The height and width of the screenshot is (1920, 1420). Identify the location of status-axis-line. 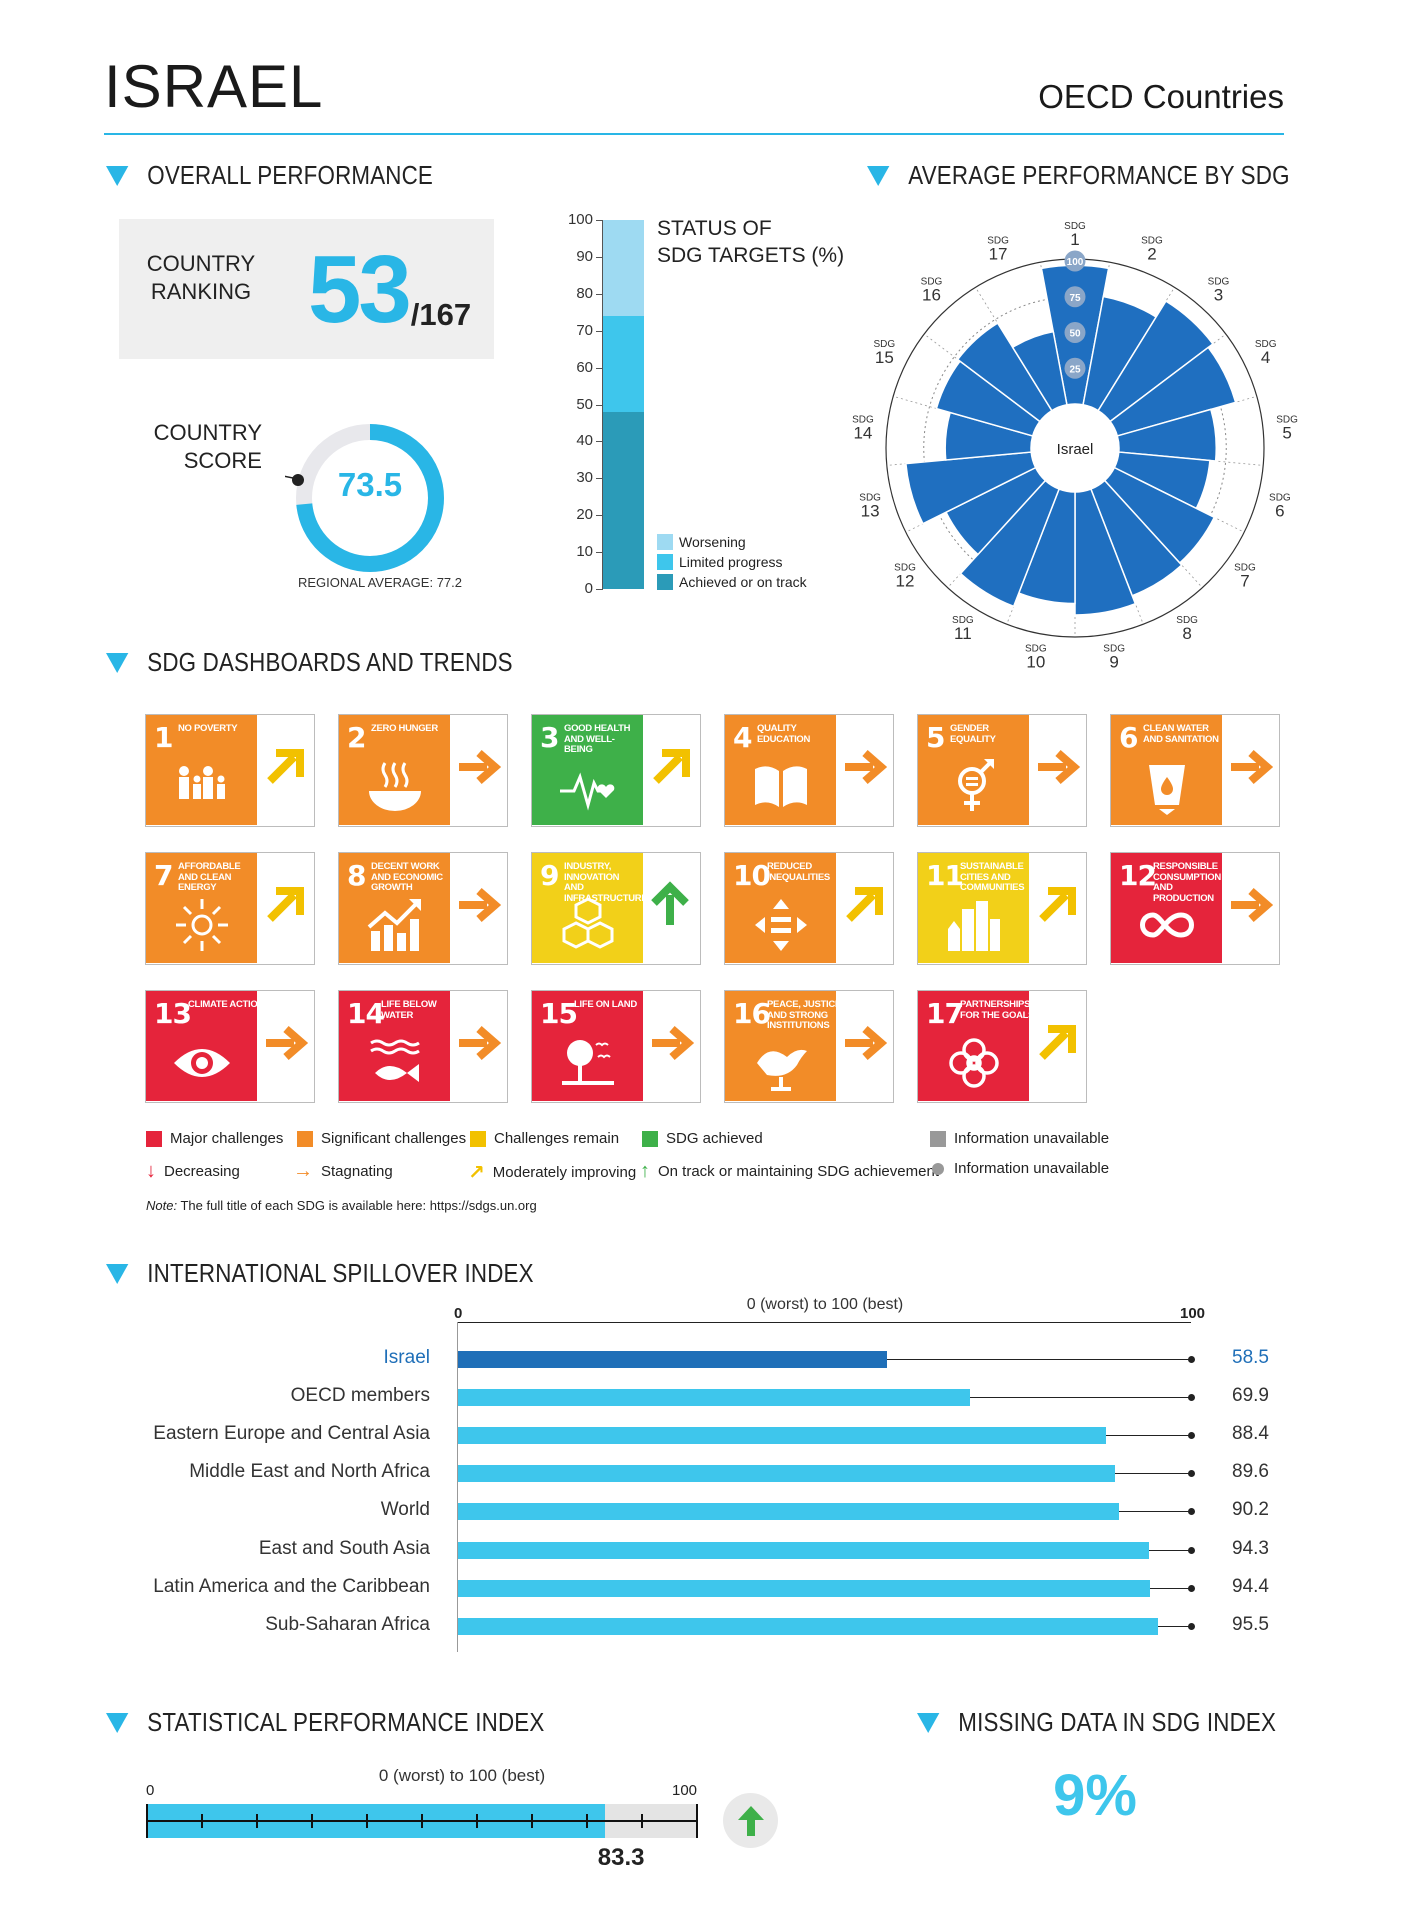
(602, 404).